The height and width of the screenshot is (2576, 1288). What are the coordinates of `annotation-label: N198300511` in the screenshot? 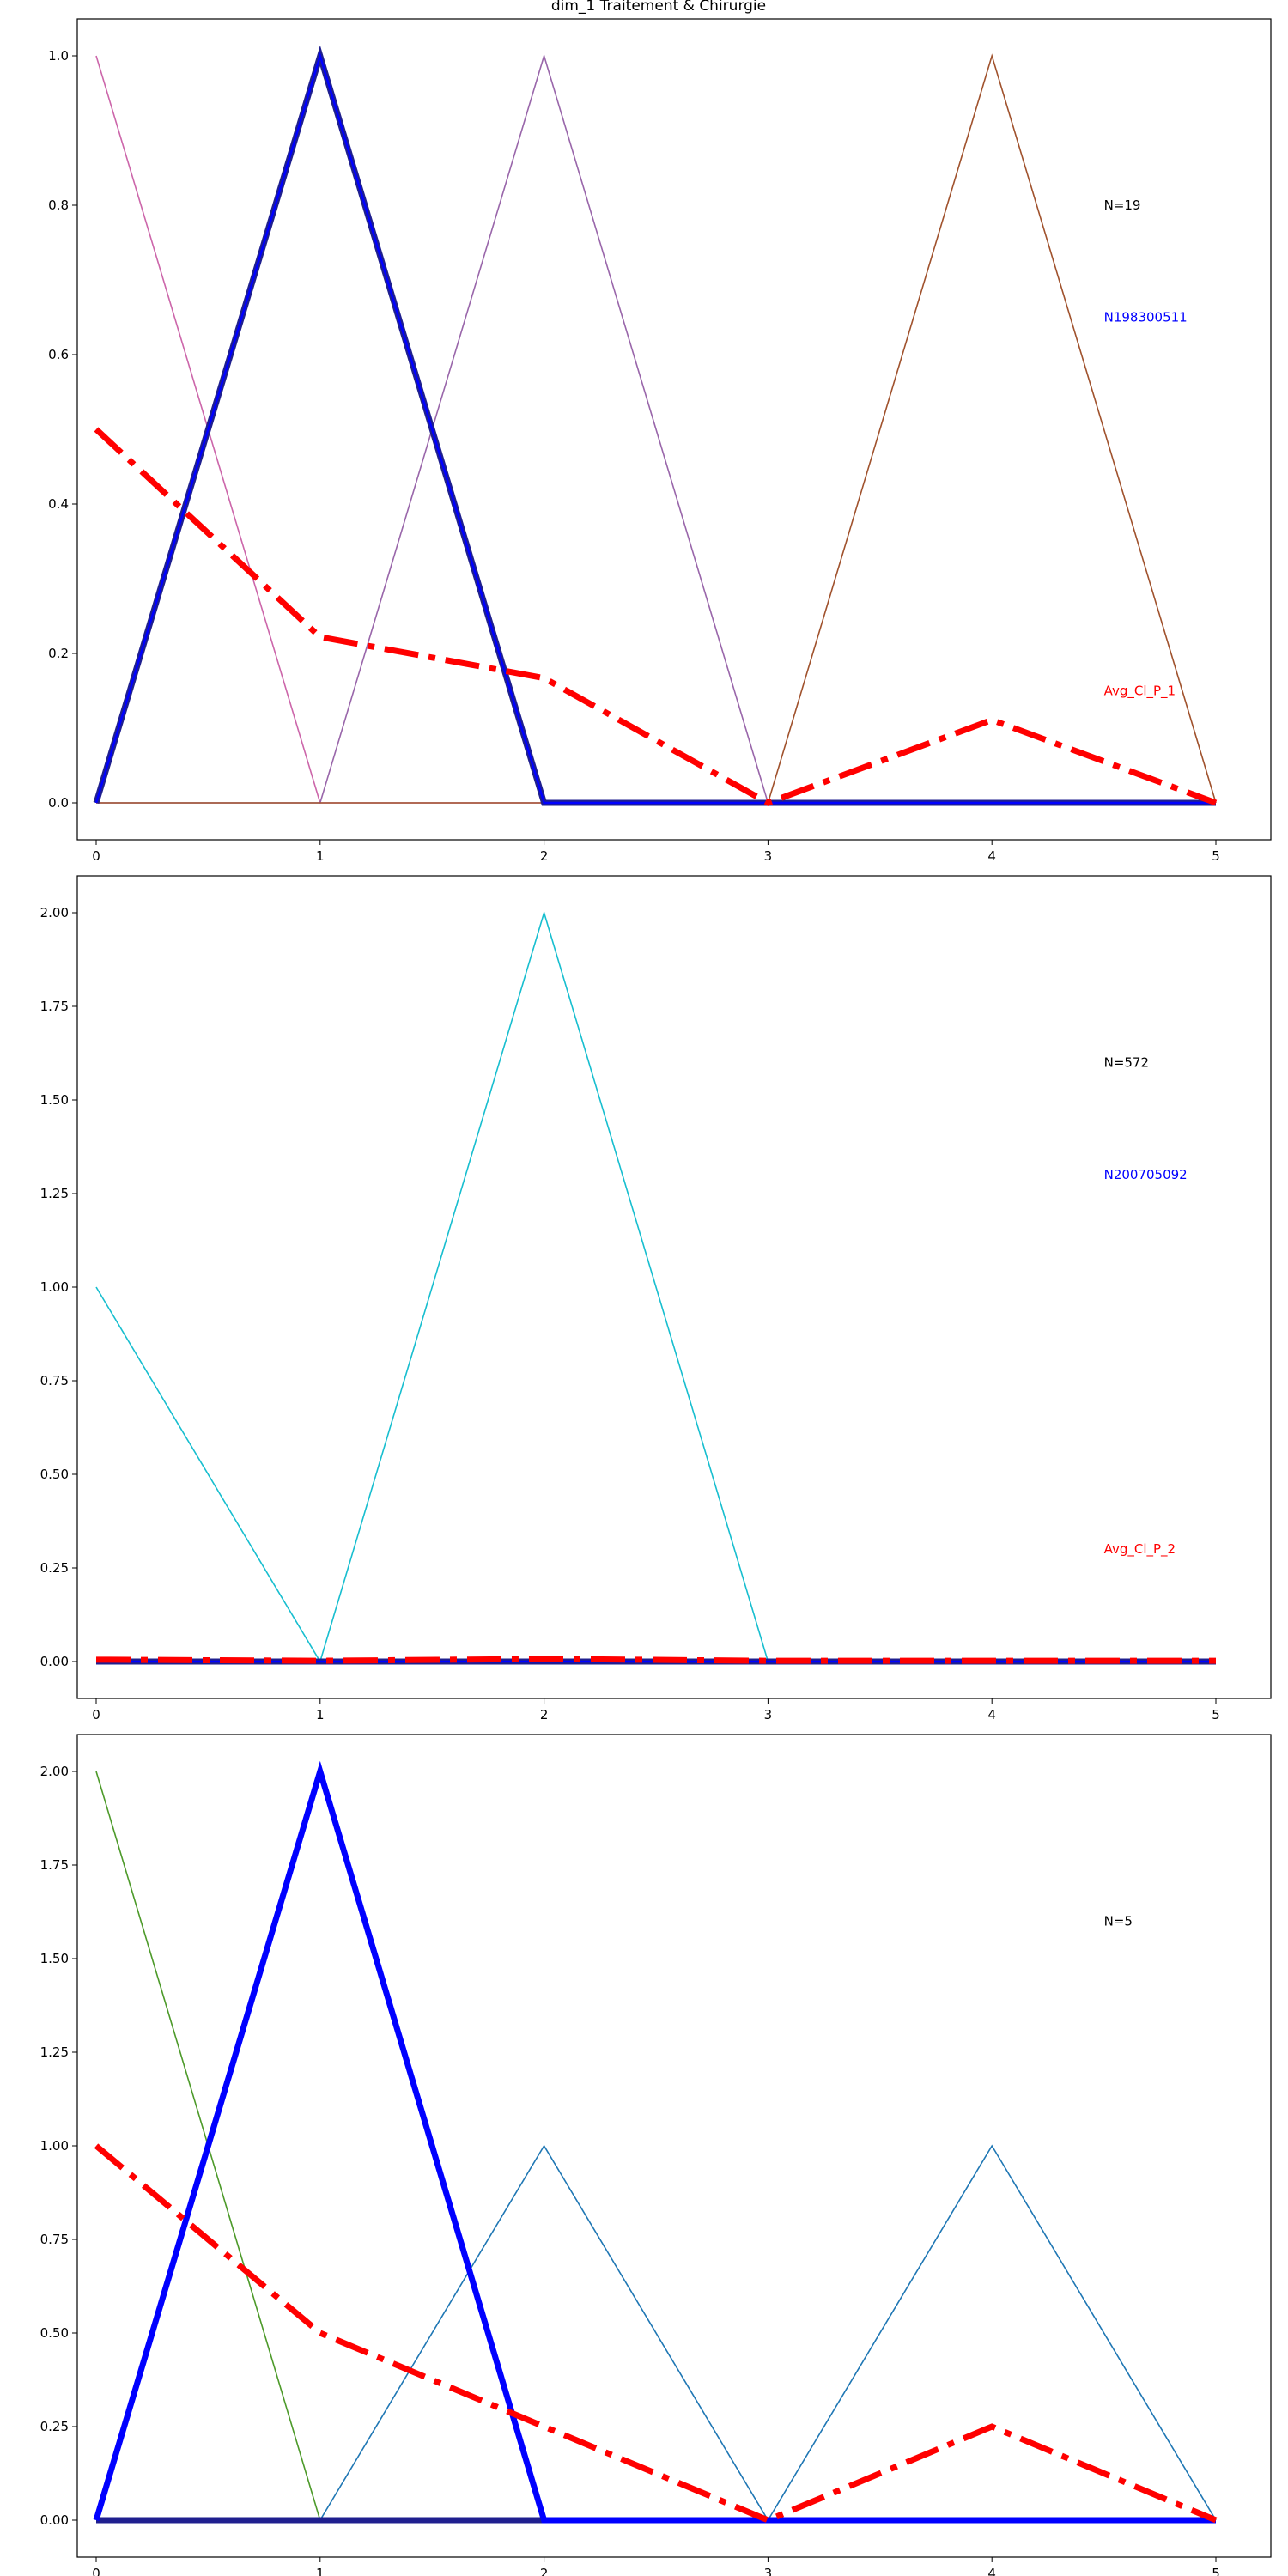 It's located at (1146, 317).